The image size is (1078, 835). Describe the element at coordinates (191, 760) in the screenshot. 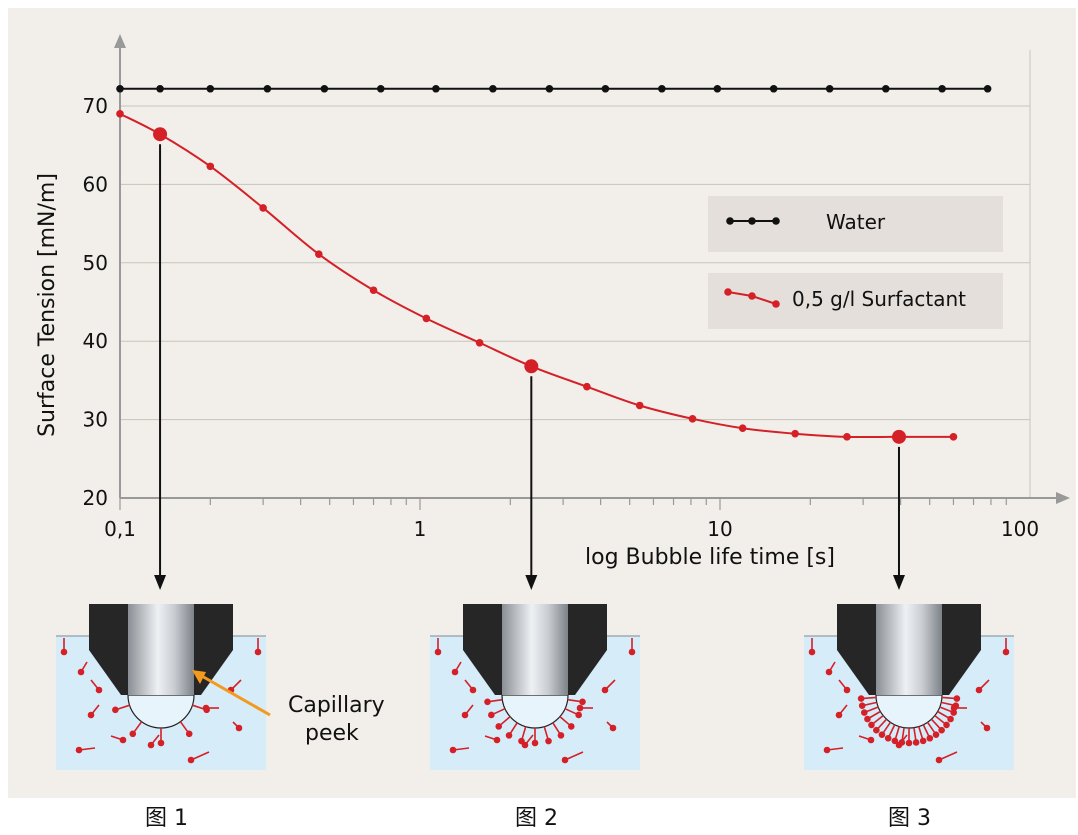

I see `free-surfactant-8-head` at that location.